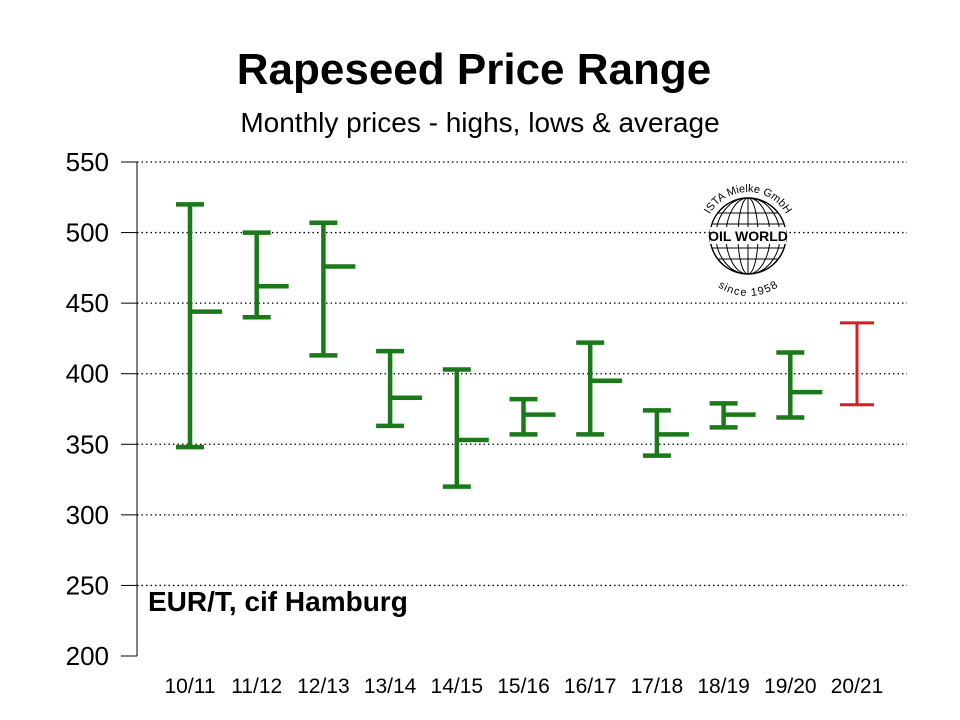 The image size is (960, 720). What do you see at coordinates (278, 601) in the screenshot?
I see `unit-label: EUR/T, cif Hamburg` at bounding box center [278, 601].